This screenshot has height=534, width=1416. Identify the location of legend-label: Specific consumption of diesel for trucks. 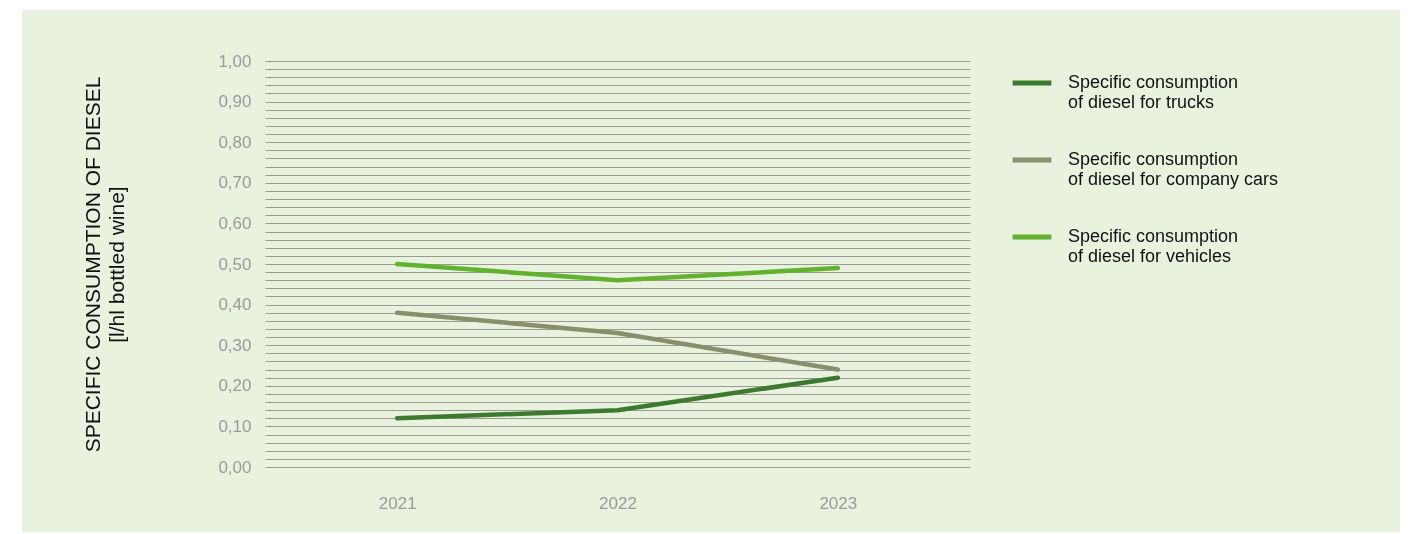
(1153, 92).